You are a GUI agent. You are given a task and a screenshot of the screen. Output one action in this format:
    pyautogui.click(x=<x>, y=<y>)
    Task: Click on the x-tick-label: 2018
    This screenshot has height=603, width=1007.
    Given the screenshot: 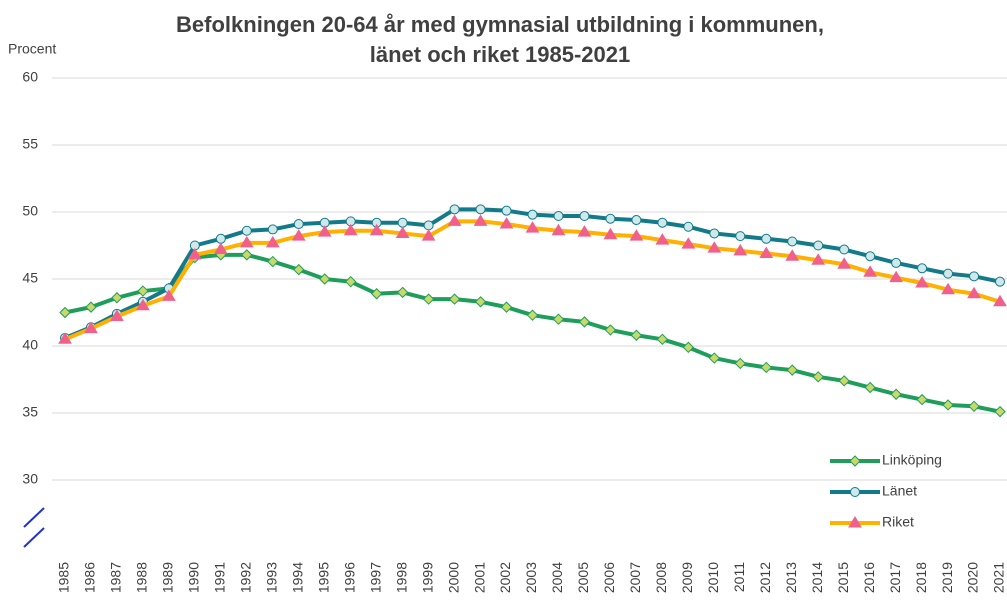 What is the action you would take?
    pyautogui.click(x=921, y=577)
    